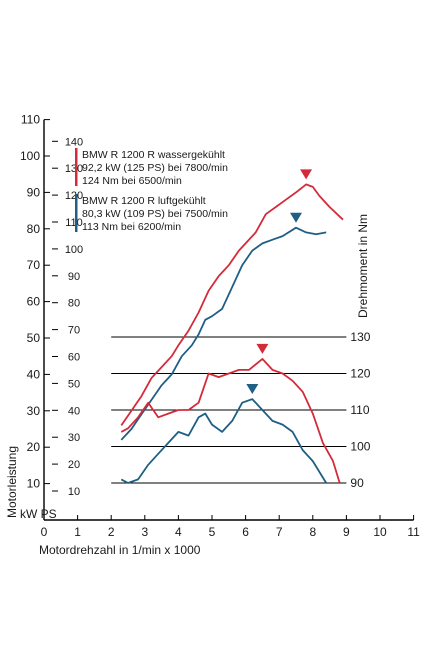 The height and width of the screenshot is (645, 430). Describe the element at coordinates (30, 120) in the screenshot. I see `kw-tick-label: 110` at that location.